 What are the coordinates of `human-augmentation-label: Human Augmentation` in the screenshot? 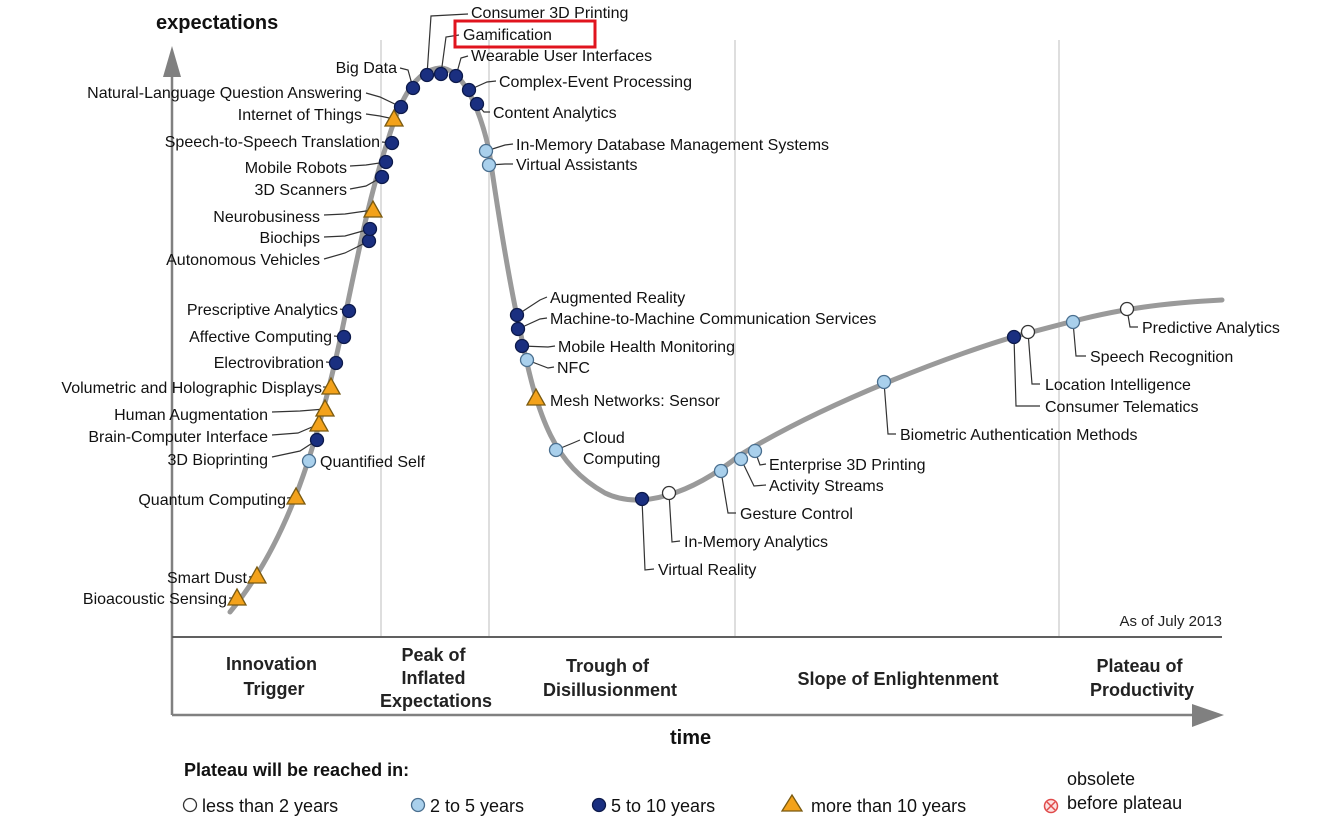 It's located at (191, 415).